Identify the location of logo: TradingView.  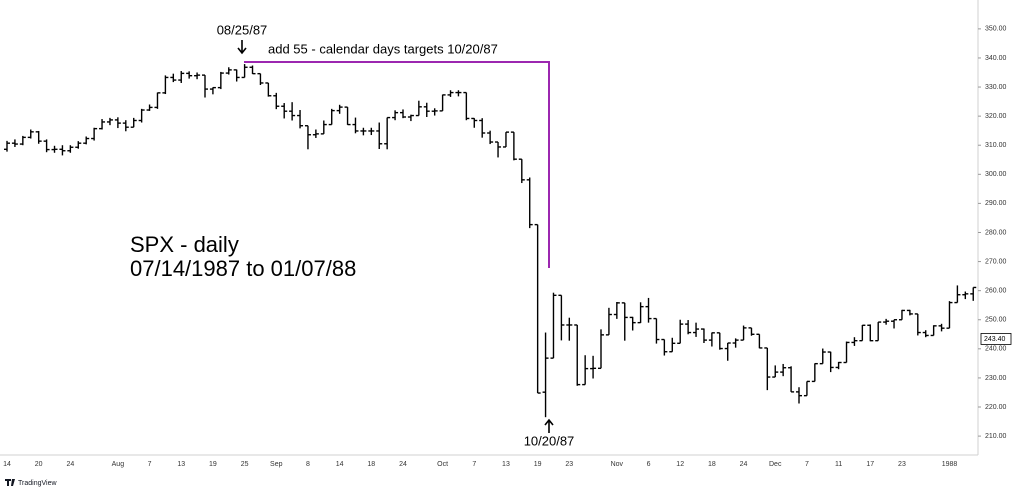
(31, 483).